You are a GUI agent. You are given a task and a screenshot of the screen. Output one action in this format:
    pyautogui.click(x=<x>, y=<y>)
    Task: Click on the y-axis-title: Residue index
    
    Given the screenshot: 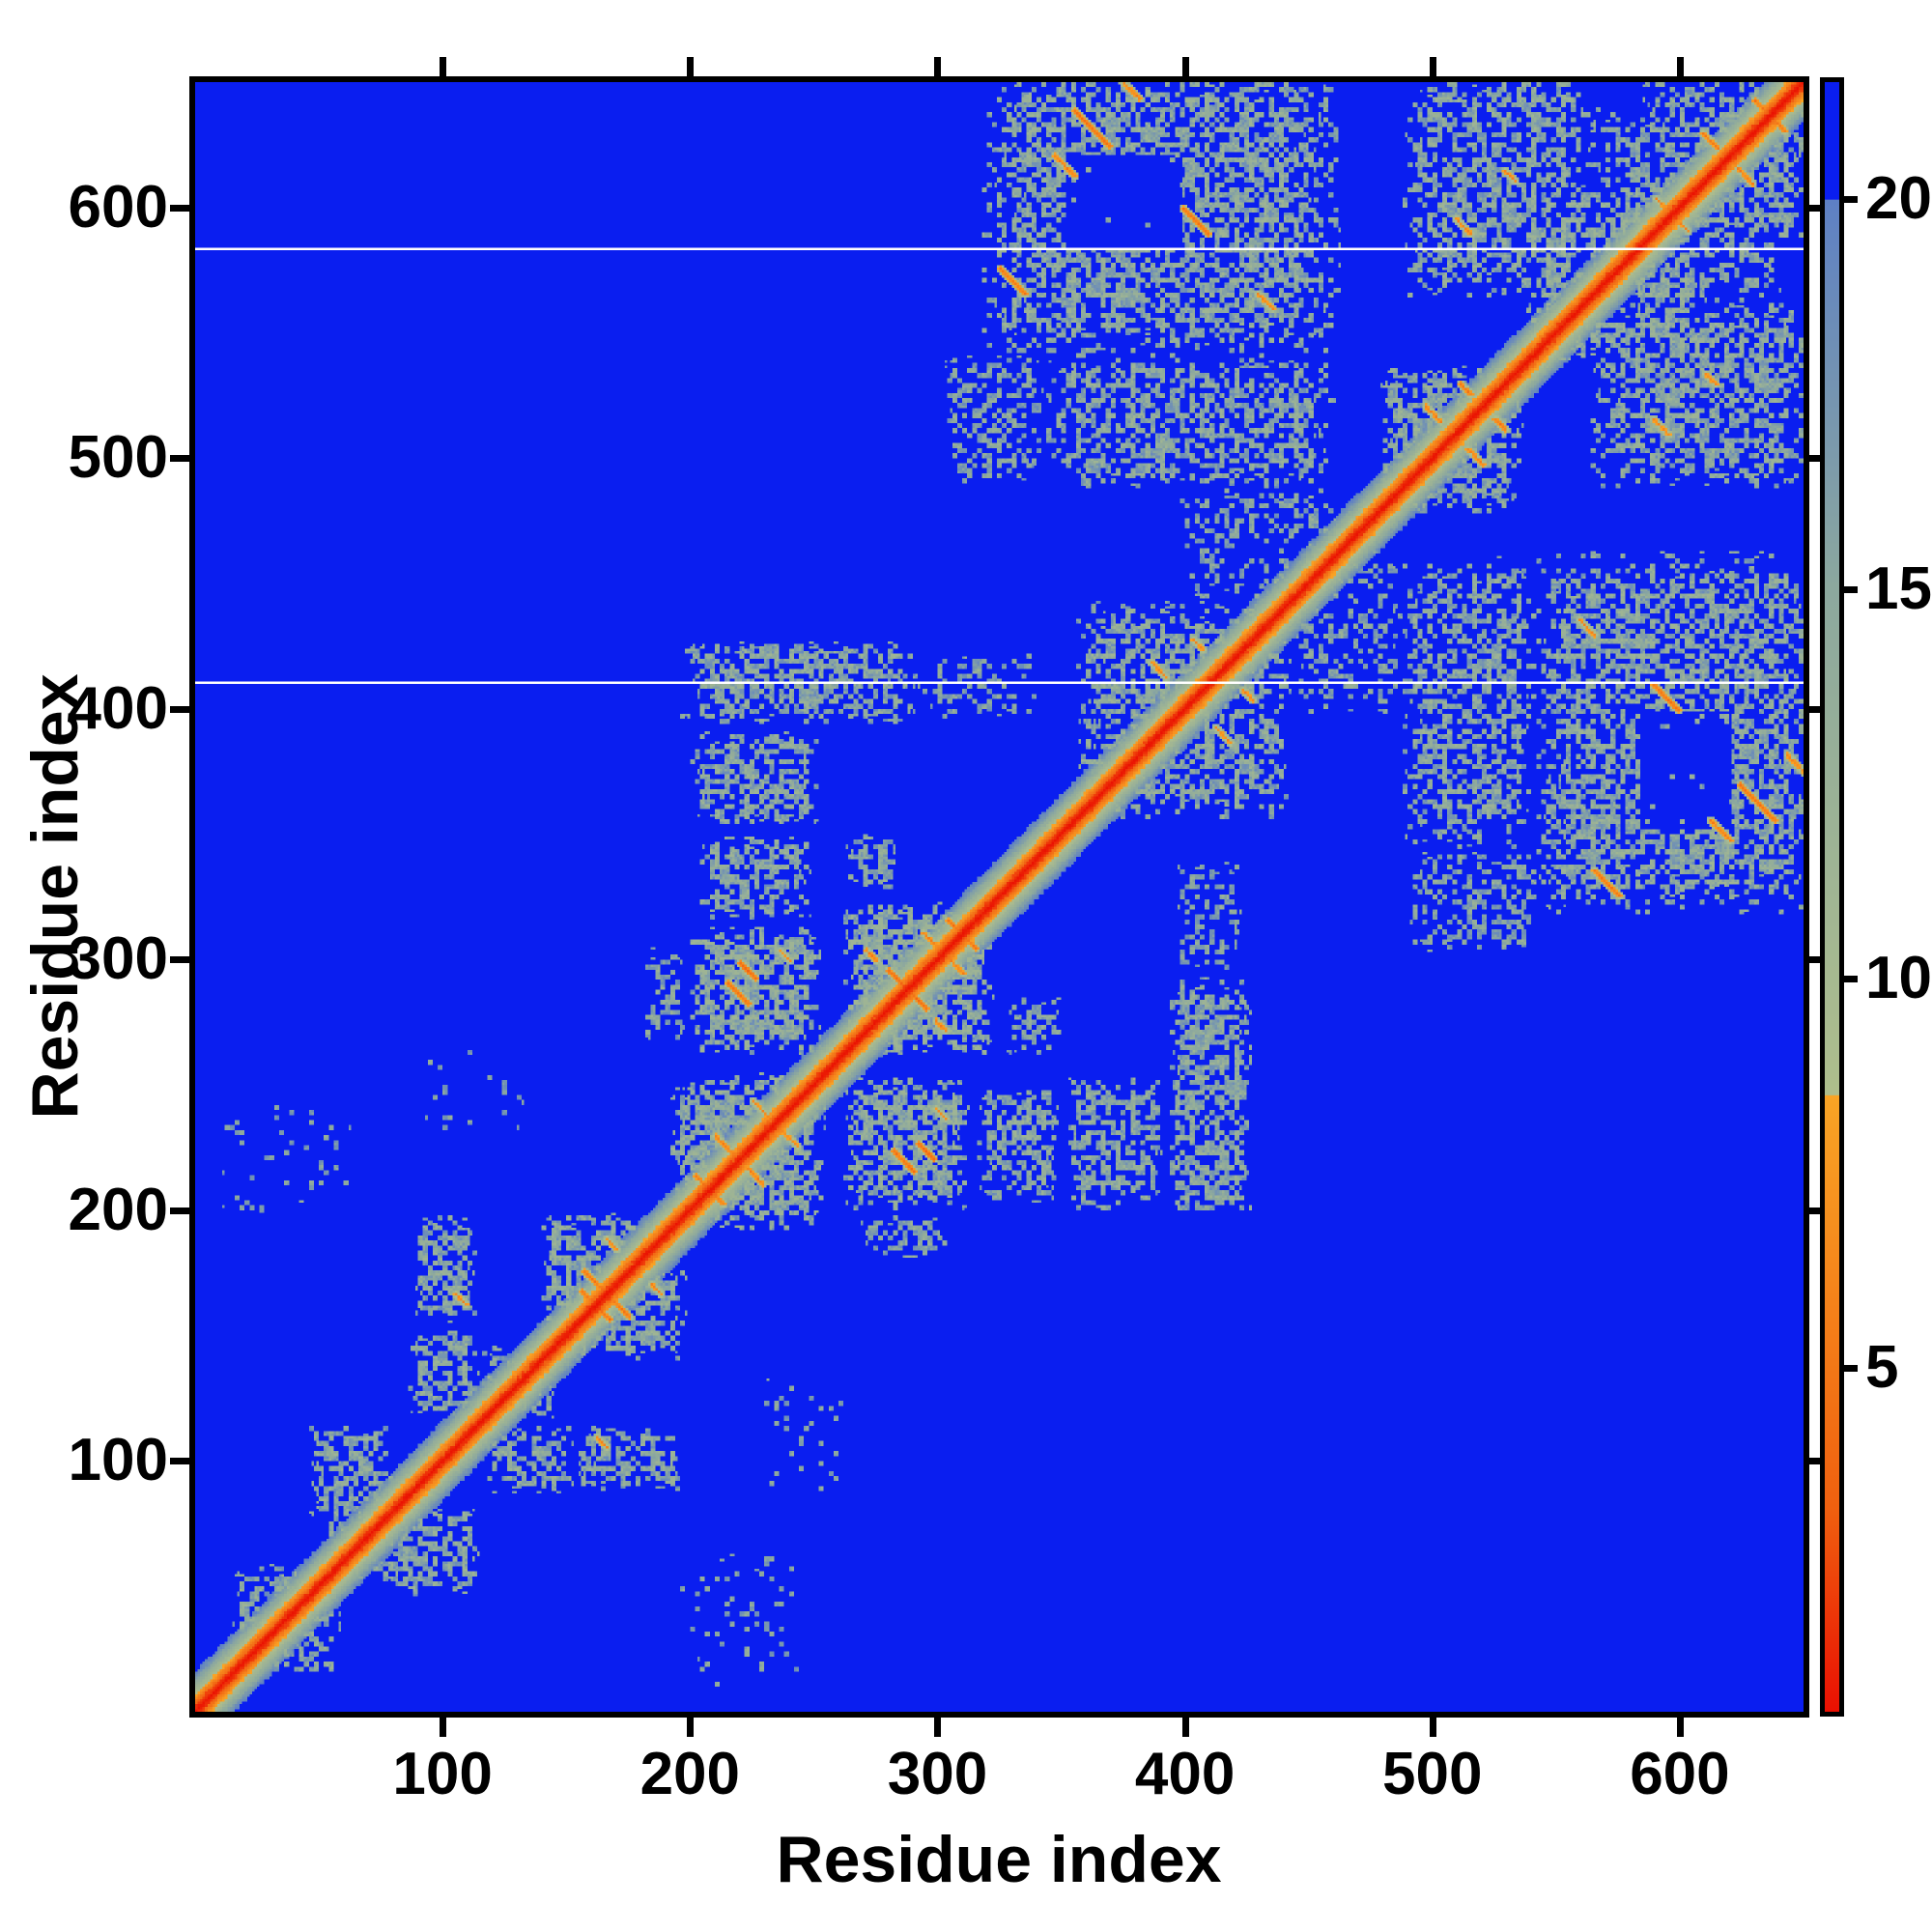 What is the action you would take?
    pyautogui.click(x=55, y=896)
    